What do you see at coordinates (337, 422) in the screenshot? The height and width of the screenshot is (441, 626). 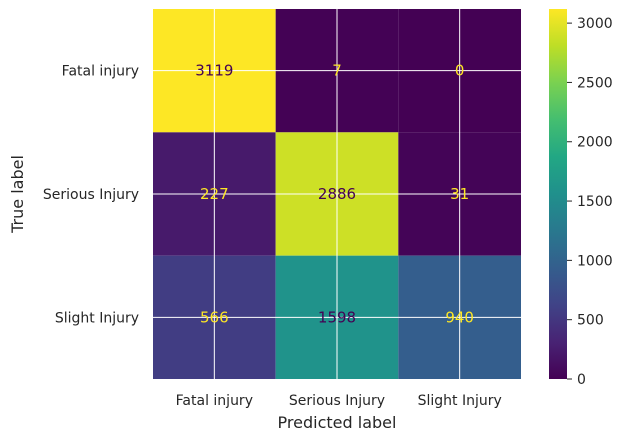 I see `x-axis-label: Predicted label` at bounding box center [337, 422].